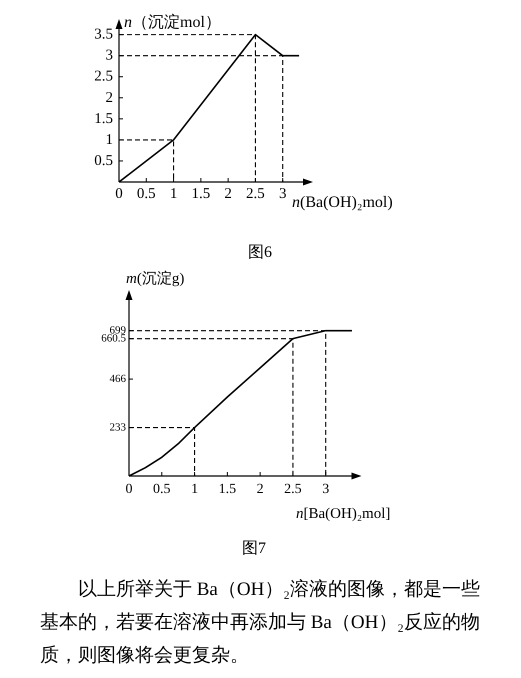  Describe the element at coordinates (172, 22) in the screenshot. I see `y-axis-title: n（沉淀mol）` at that location.